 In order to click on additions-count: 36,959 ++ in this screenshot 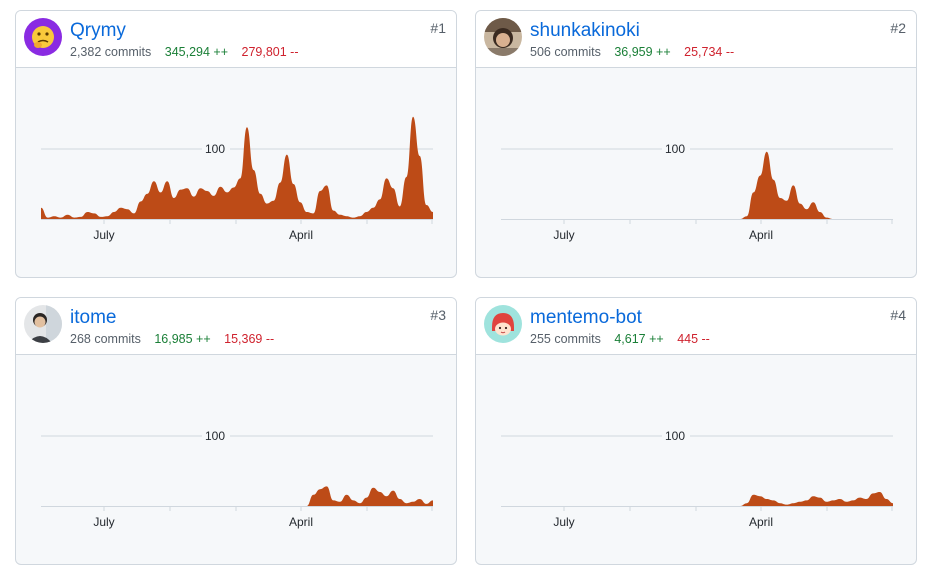, I will do `click(642, 52)`.